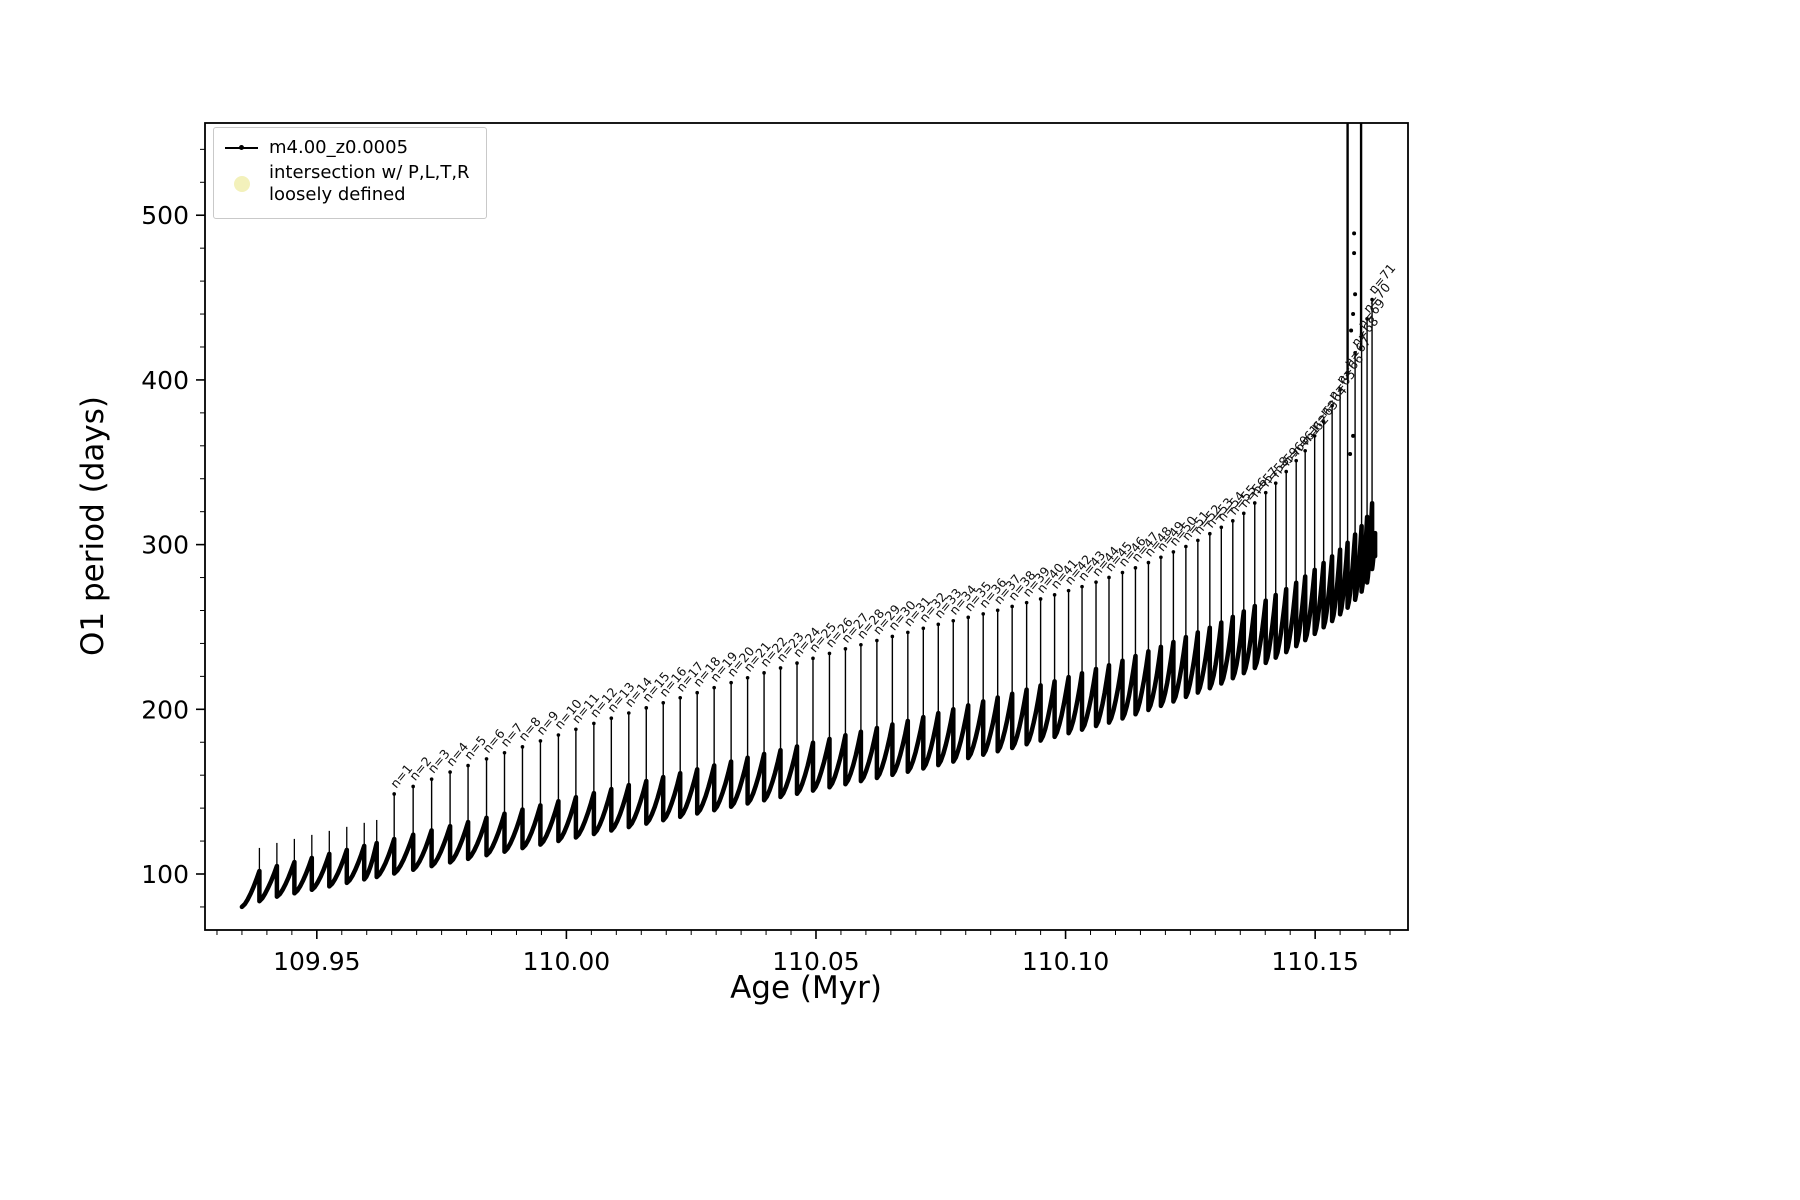 This screenshot has width=1800, height=1200. I want to click on x-axis-title: Age (Myr), so click(806, 988).